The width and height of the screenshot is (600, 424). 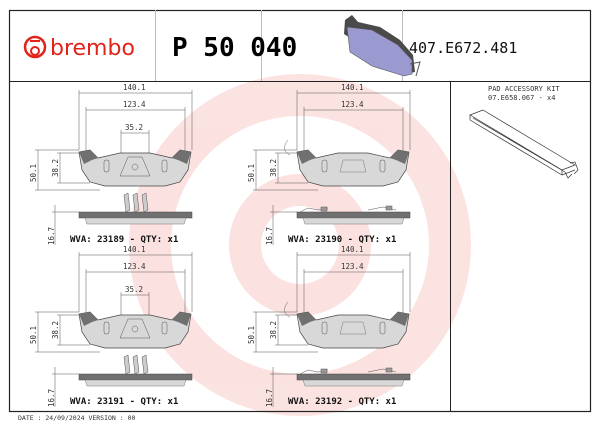 I want to click on pad-render-image, so click(x=382, y=46).